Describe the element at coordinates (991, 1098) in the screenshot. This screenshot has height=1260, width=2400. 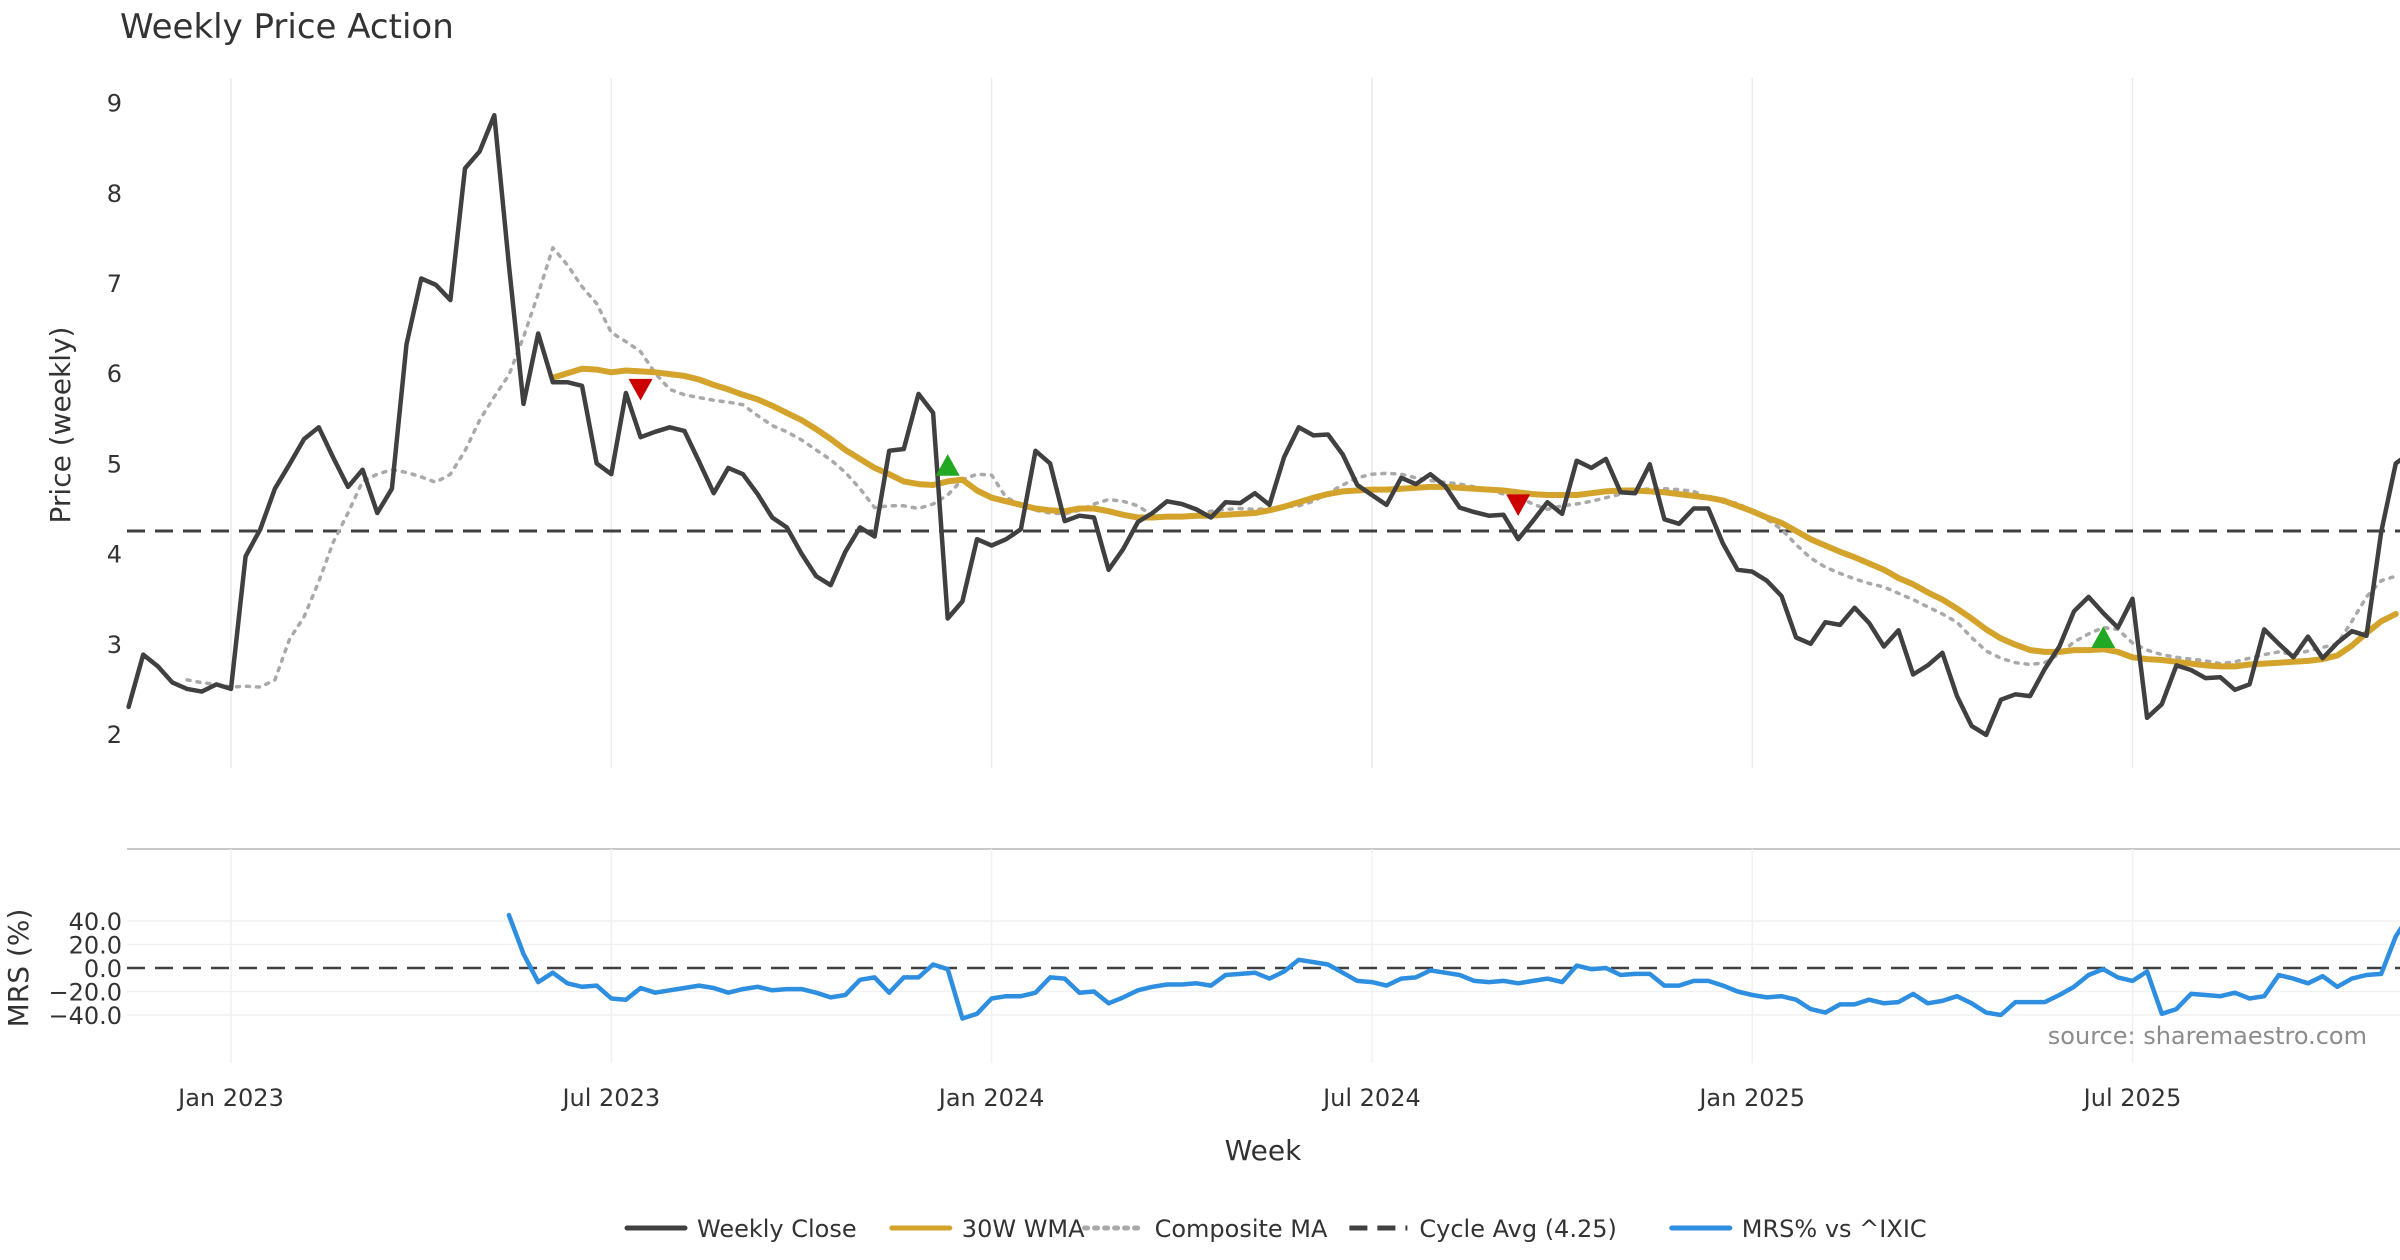
I see `x-tick-label: Jan 2024` at that location.